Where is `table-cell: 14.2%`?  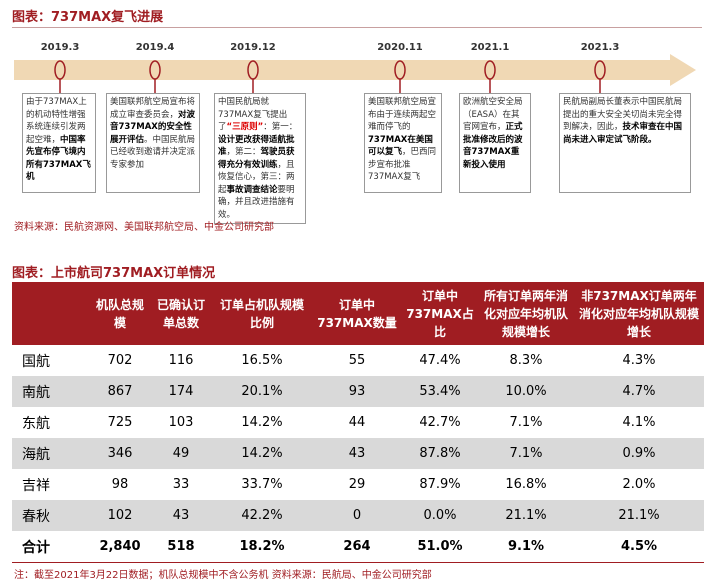 table-cell: 14.2% is located at coordinates (262, 422).